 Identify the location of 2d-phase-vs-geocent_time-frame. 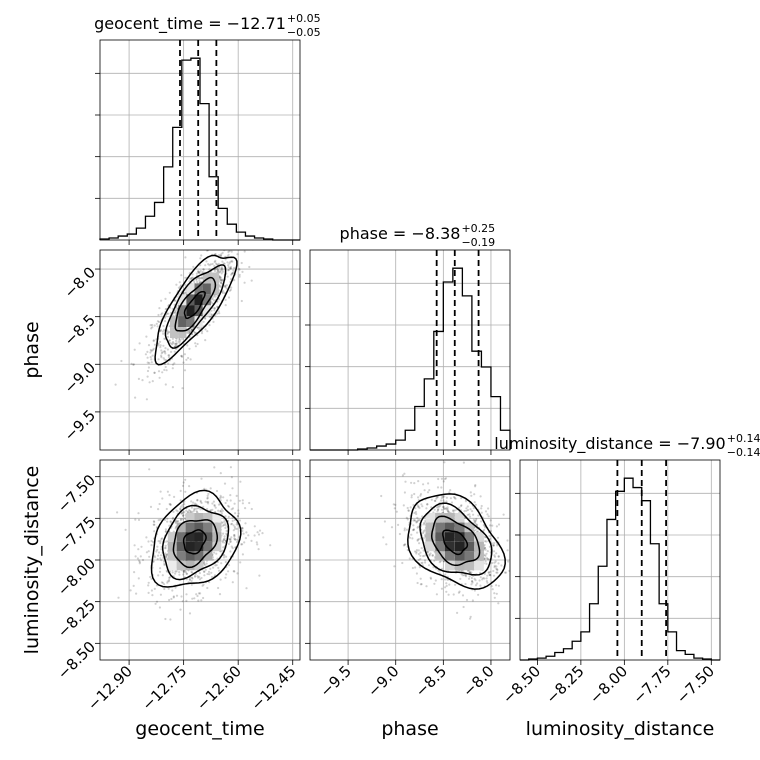
(200, 350).